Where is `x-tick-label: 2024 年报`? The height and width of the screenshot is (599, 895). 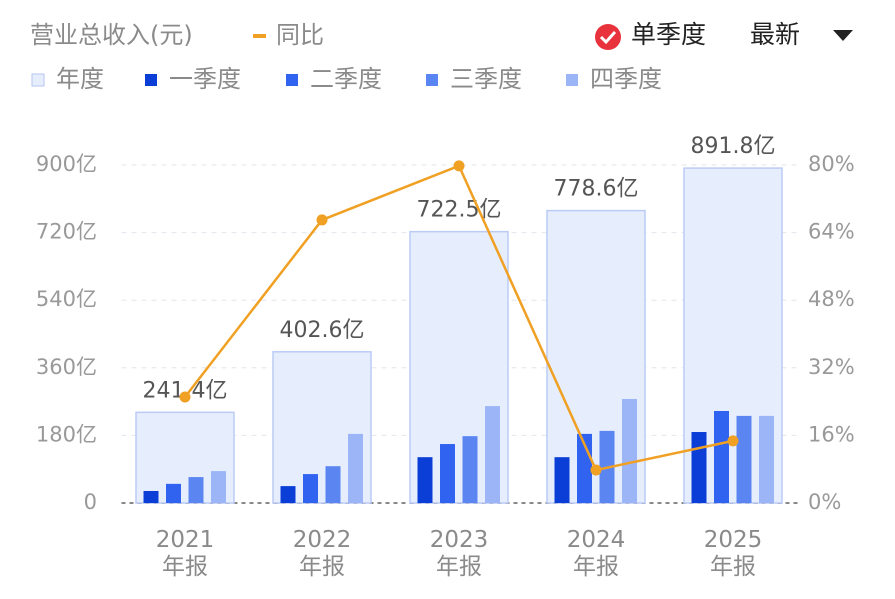 x-tick-label: 2024 年报 is located at coordinates (596, 553).